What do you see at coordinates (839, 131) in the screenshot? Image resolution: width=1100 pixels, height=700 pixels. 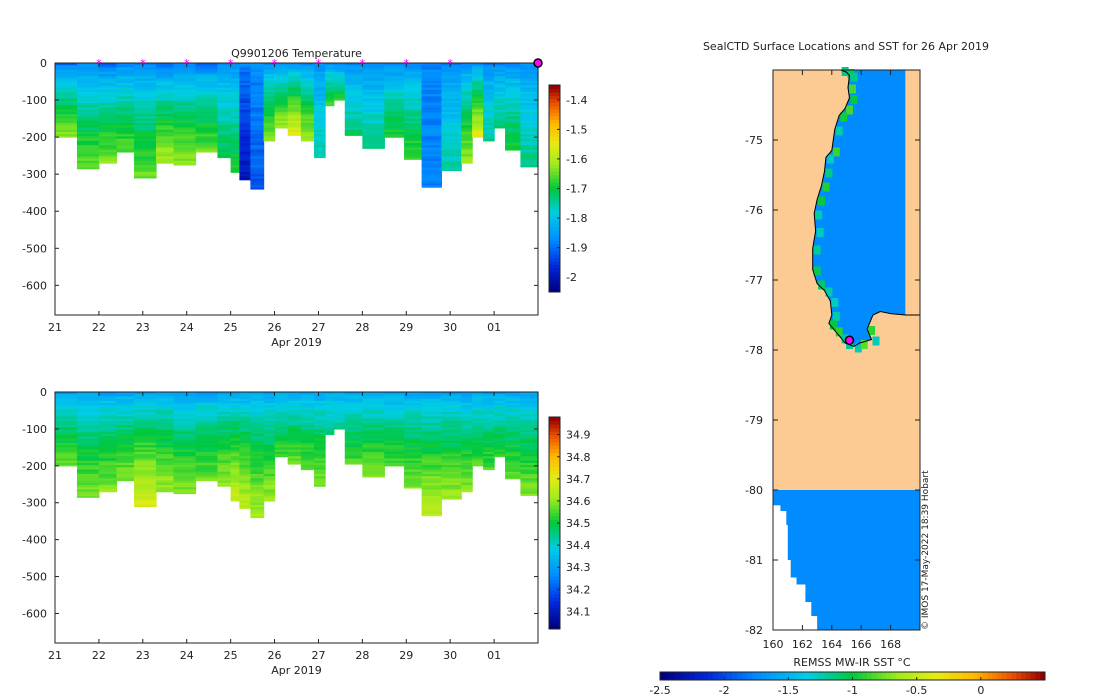 I see `coastal-cell` at bounding box center [839, 131].